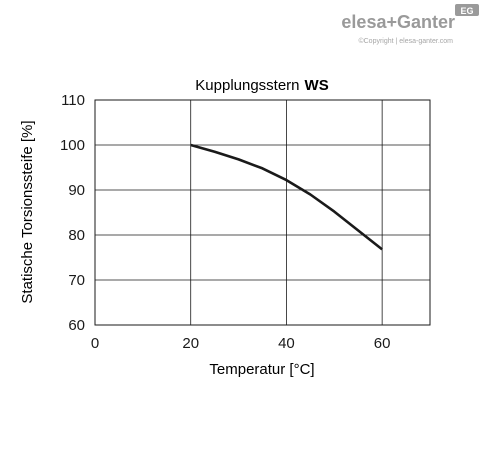  I want to click on brand-logo-text: elesa+Ganter, so click(398, 22).